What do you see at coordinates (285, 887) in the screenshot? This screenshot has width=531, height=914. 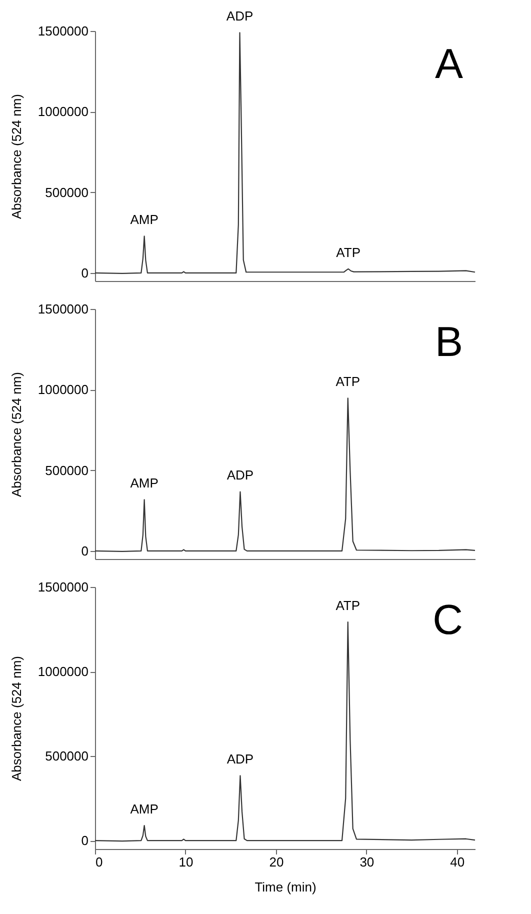 I see `x-axis-title: Time (min)` at bounding box center [285, 887].